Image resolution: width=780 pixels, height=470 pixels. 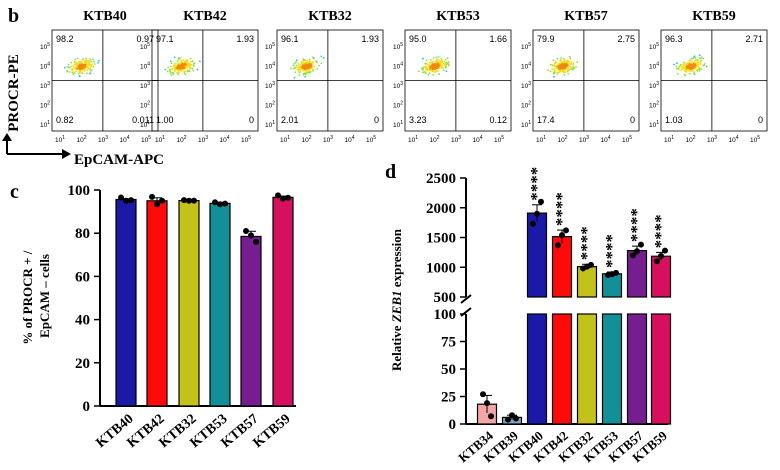 I want to click on quadrant-ul-value: 96.1, so click(x=290, y=39).